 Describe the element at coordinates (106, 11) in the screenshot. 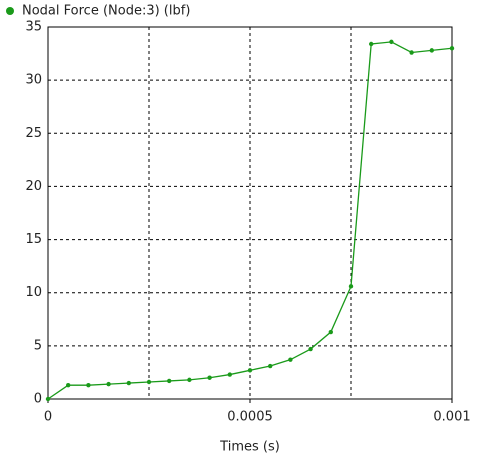

I see `legend-label: Nodal Force (Node:3) (lbf)` at that location.